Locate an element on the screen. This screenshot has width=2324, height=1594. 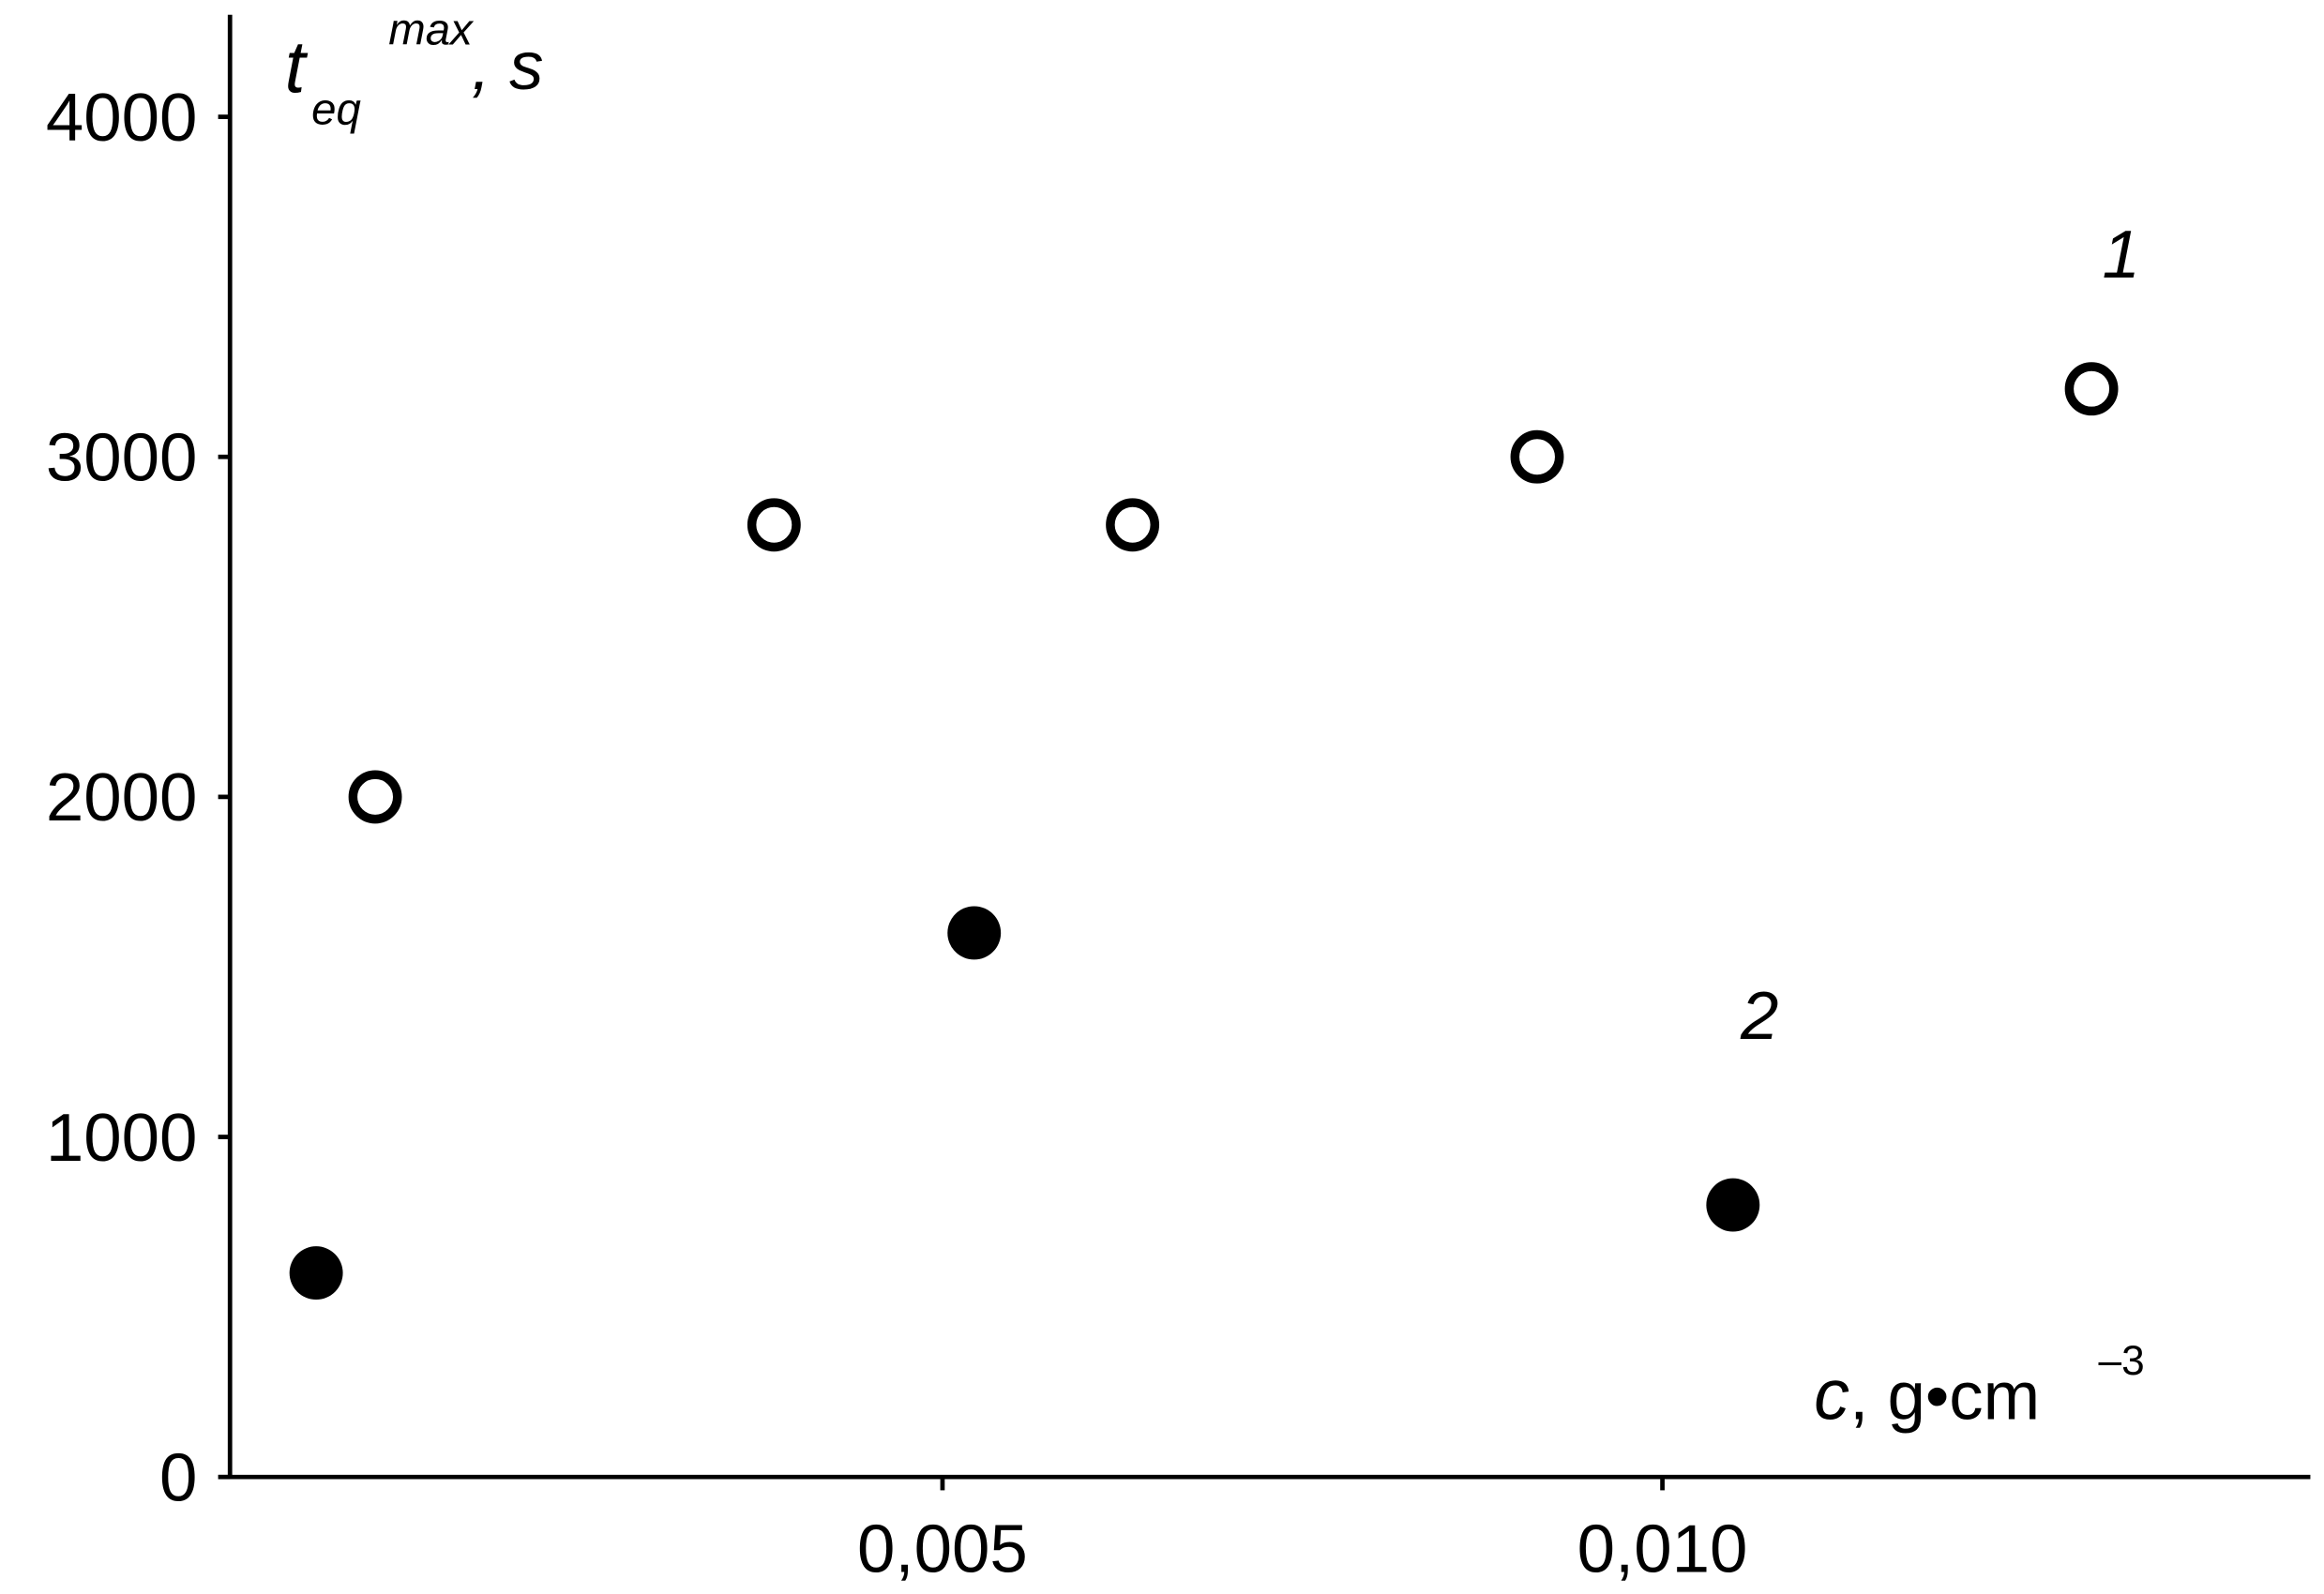
y-label-tail: , s is located at coordinates (508, 66).